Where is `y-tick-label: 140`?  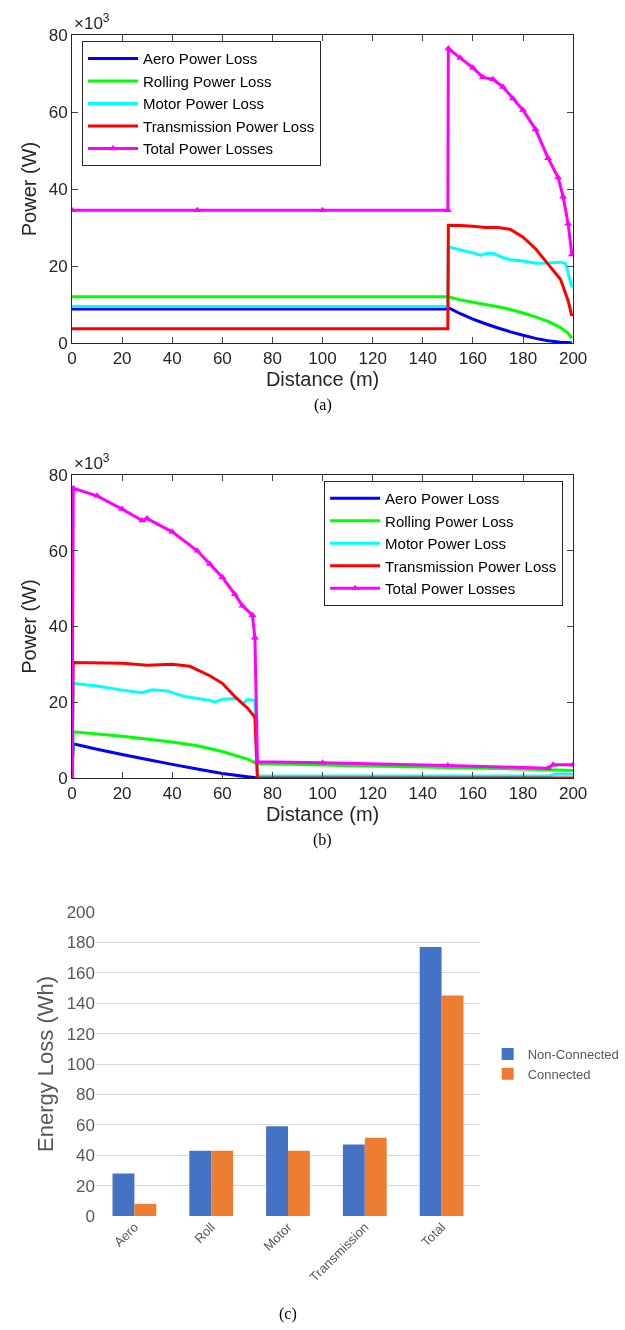 y-tick-label: 140 is located at coordinates (80, 1004).